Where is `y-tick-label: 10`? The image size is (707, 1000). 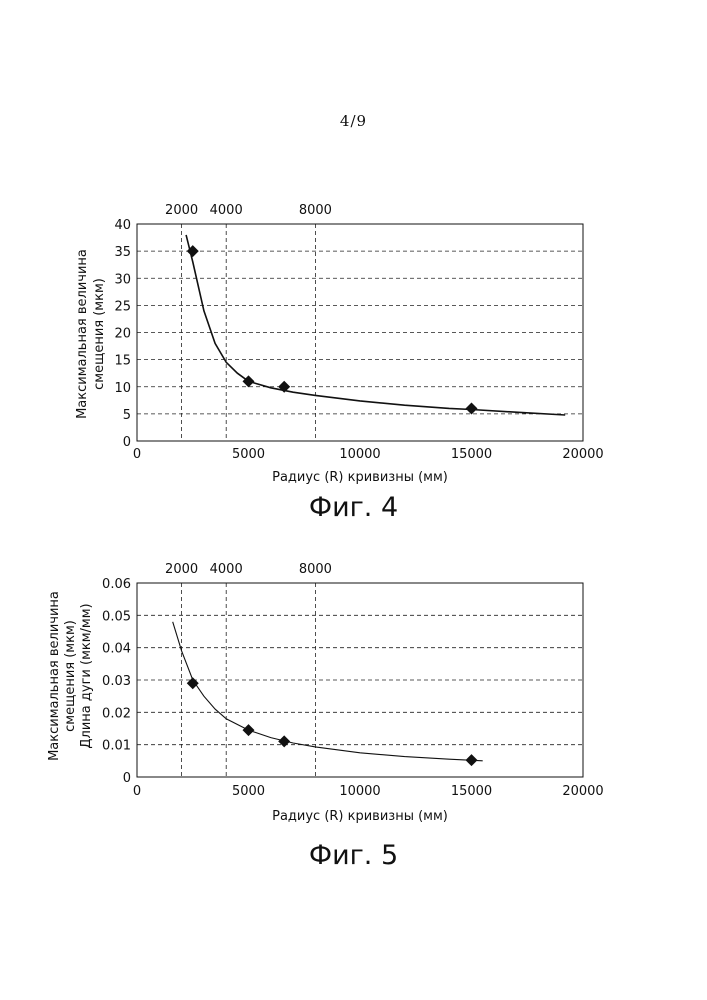
y-tick-label: 10 is located at coordinates (122, 388).